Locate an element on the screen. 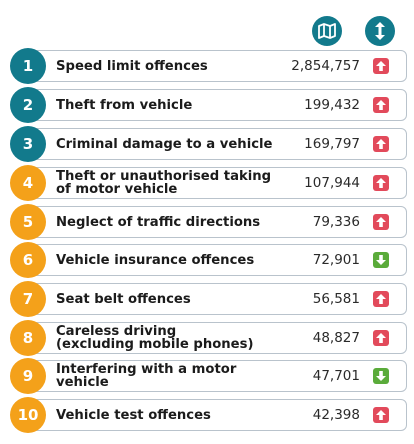  offence-label: Vehicle test offences is located at coordinates (133, 415).